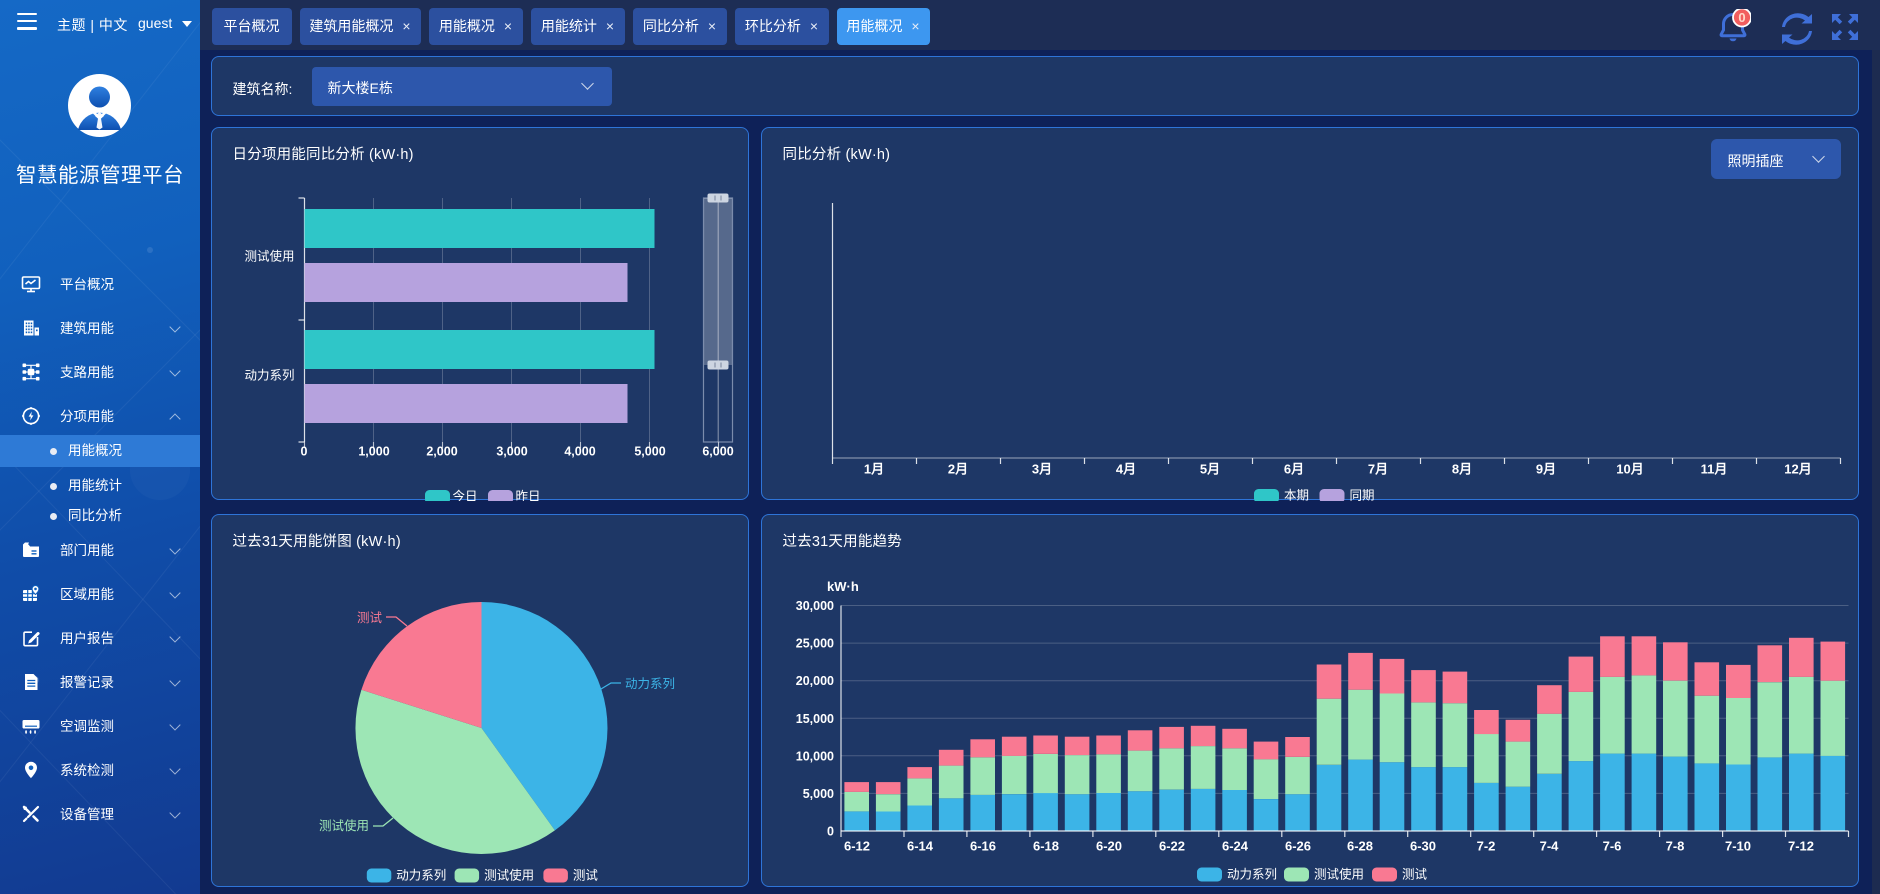  Describe the element at coordinates (873, 469) in the screenshot. I see `svg-text: 1月` at that location.